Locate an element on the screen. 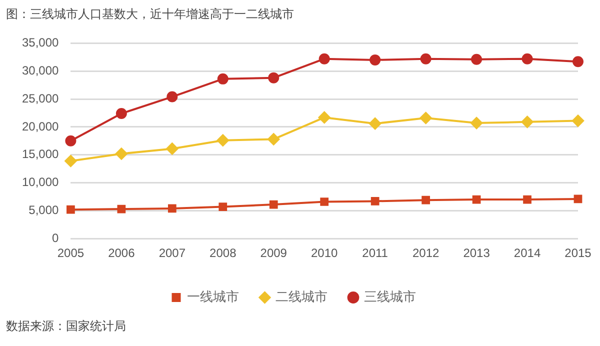 This screenshot has width=600, height=346. x-tick-label: 2009 is located at coordinates (274, 253).